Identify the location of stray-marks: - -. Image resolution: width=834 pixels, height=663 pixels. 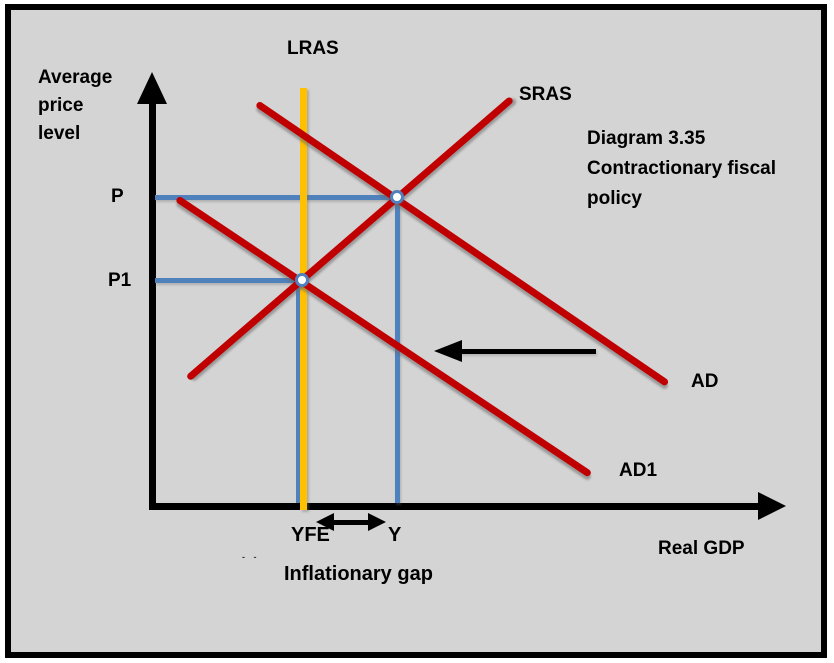
(251, 557).